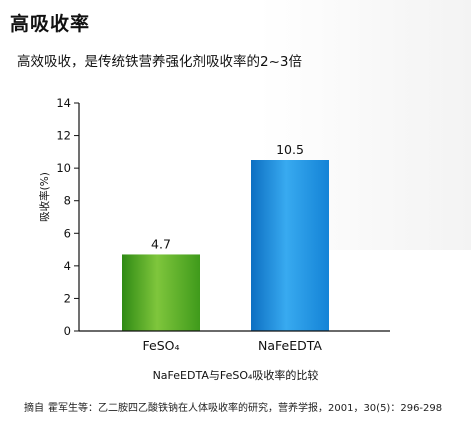 Image resolution: width=471 pixels, height=427 pixels. I want to click on page-title: 高吸收率, so click(50, 24).